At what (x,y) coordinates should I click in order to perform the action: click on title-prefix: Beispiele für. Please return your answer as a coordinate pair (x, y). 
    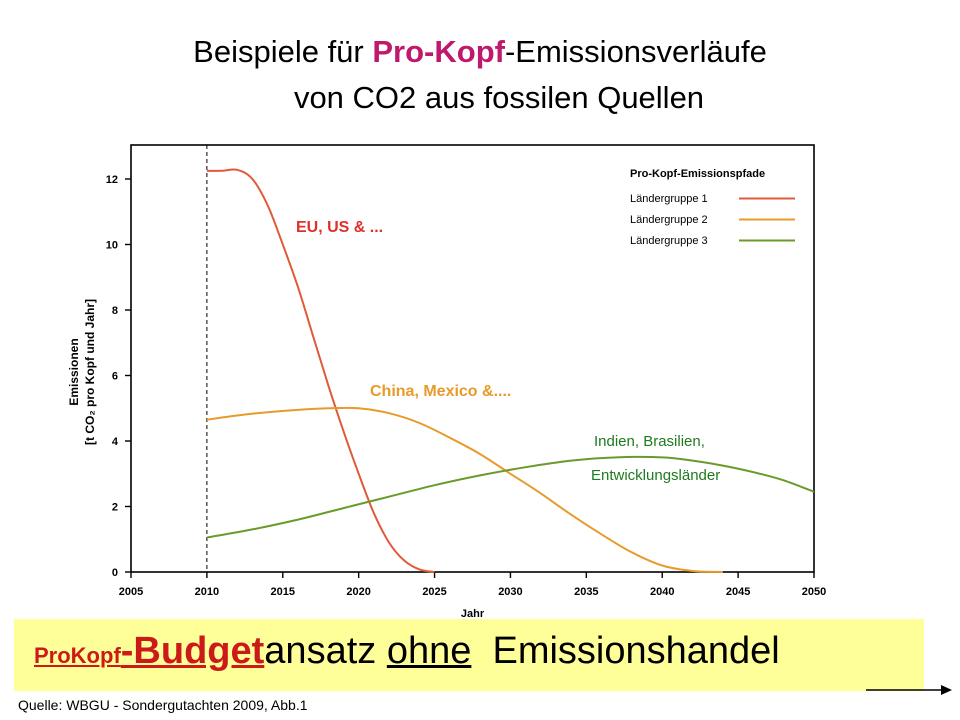
    Looking at the image, I should click on (283, 51).